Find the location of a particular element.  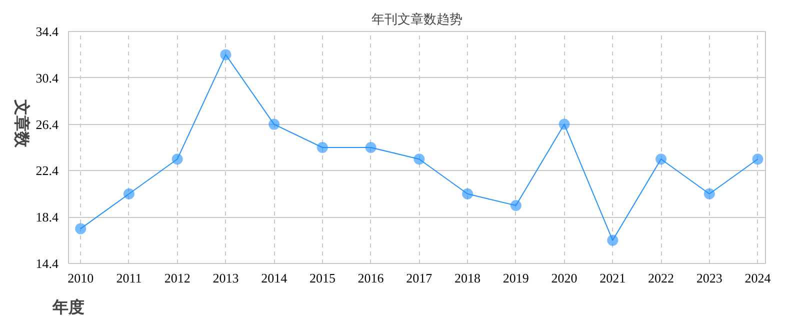

x-tick-label: 2015 is located at coordinates (322, 278).